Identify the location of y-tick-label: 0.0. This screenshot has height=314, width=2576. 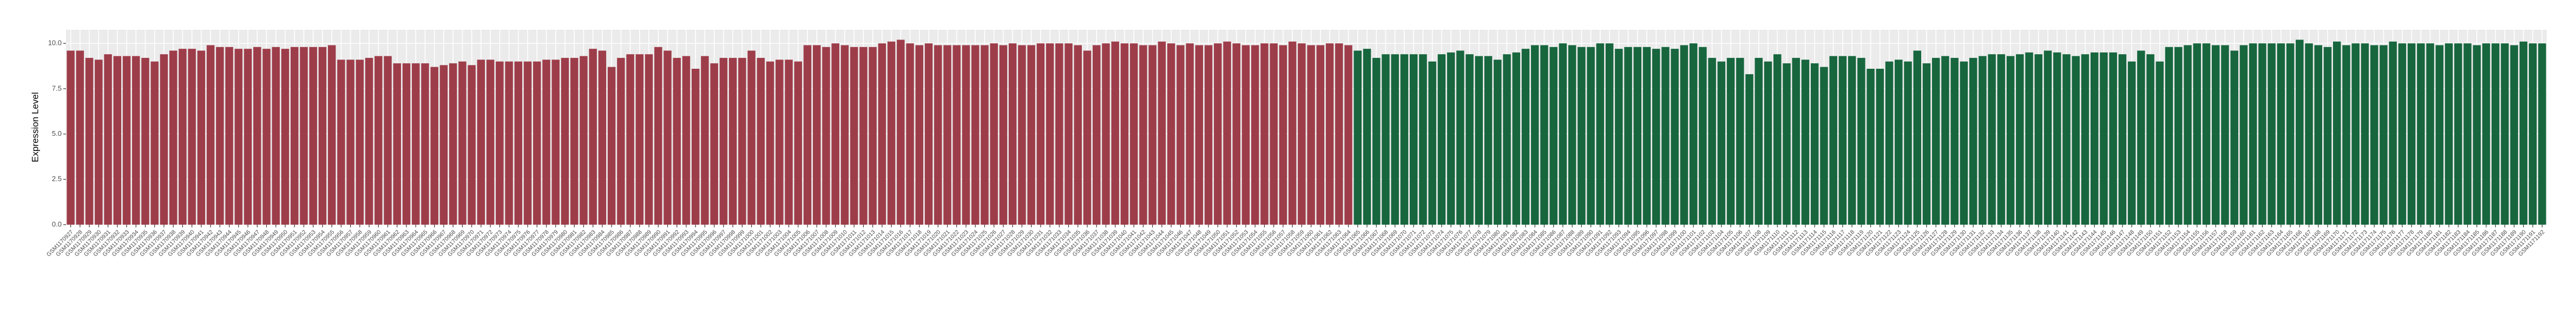
(57, 224).